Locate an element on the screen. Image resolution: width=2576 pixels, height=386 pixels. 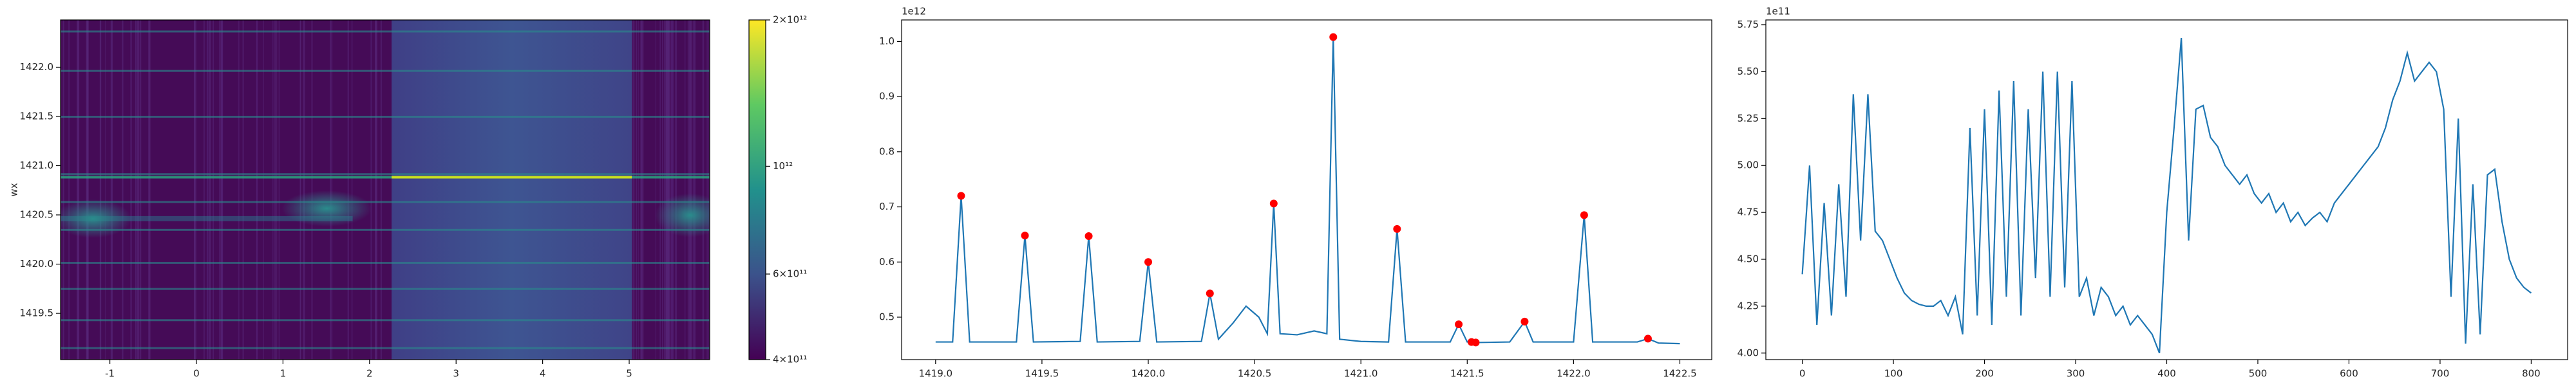
offset-label: 1e12 is located at coordinates (914, 11).